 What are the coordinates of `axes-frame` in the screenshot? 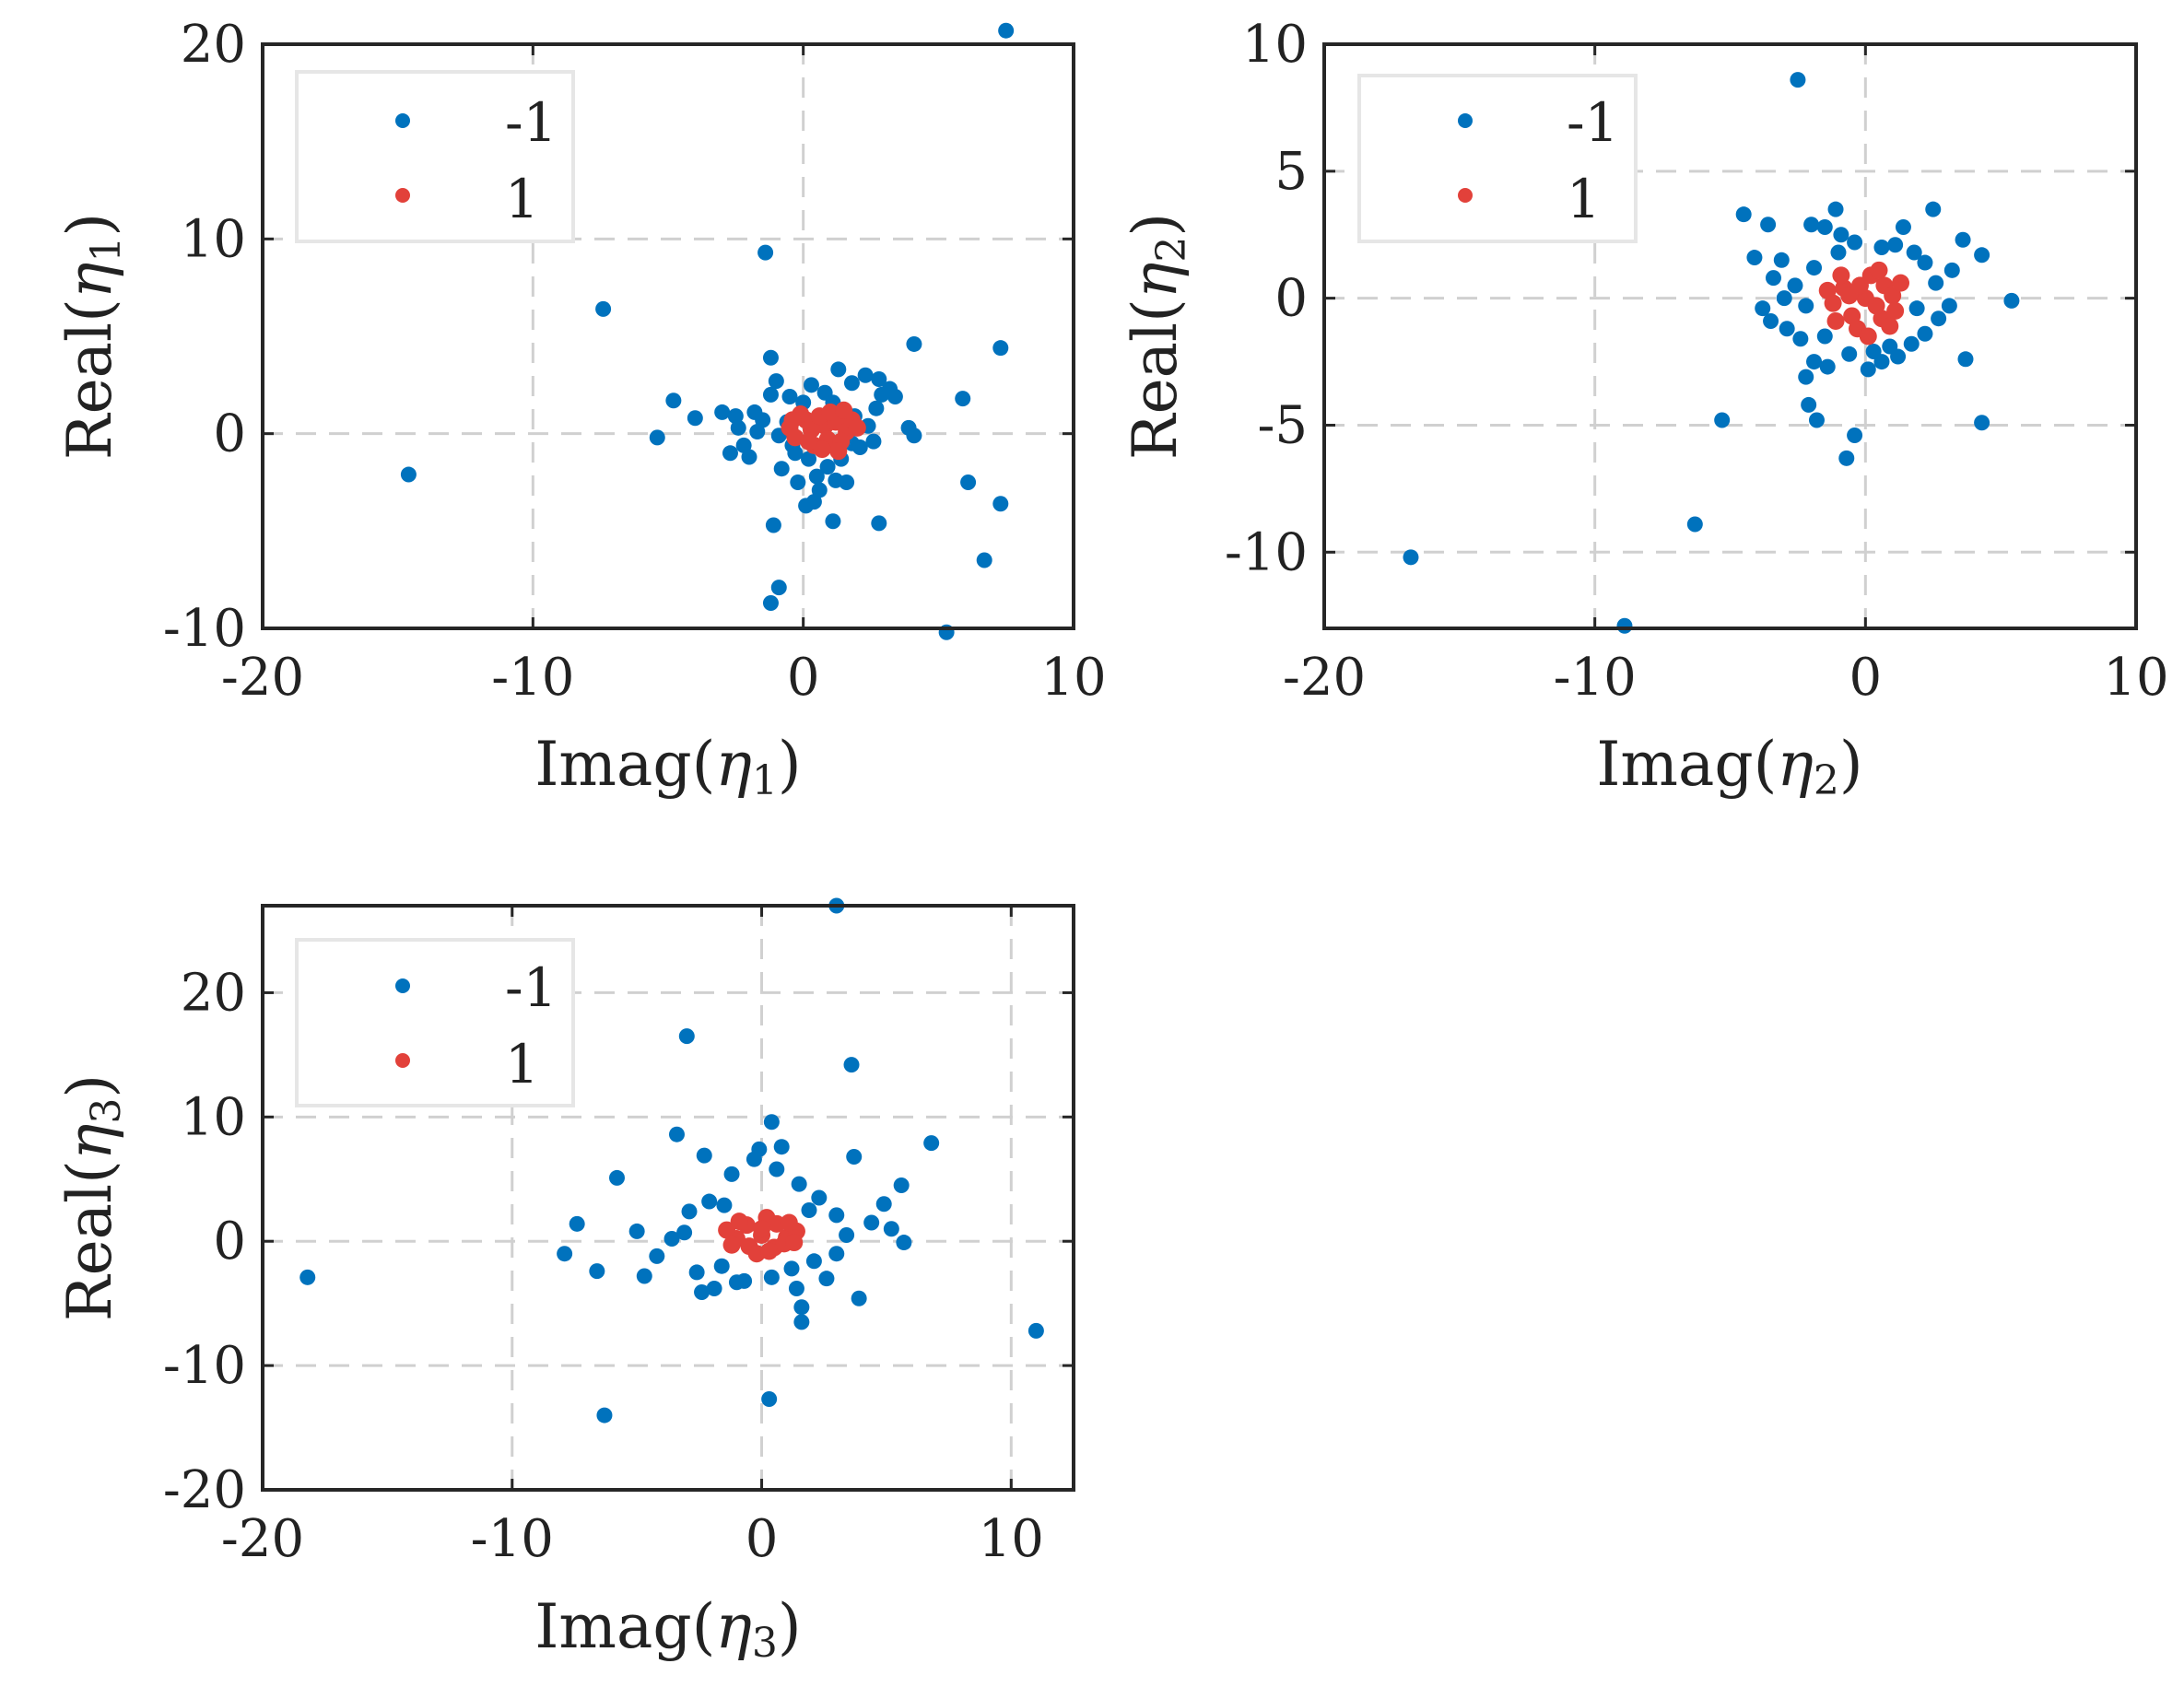 It's located at (668, 1198).